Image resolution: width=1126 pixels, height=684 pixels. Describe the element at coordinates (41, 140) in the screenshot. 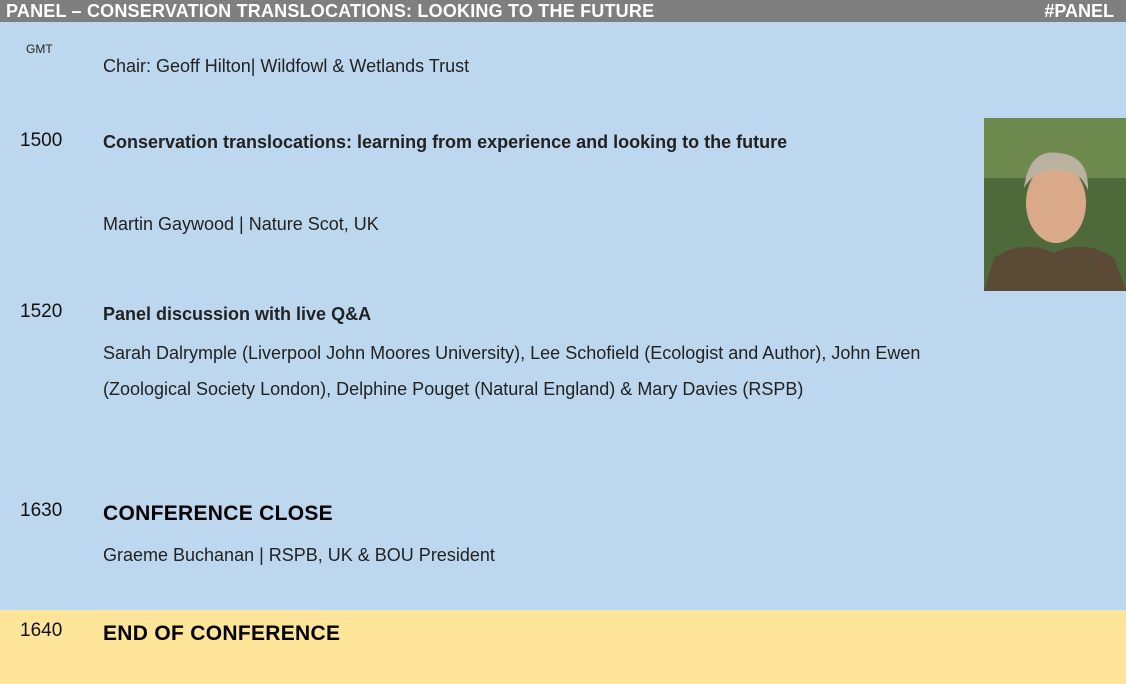

I see `session-time: 1500` at that location.